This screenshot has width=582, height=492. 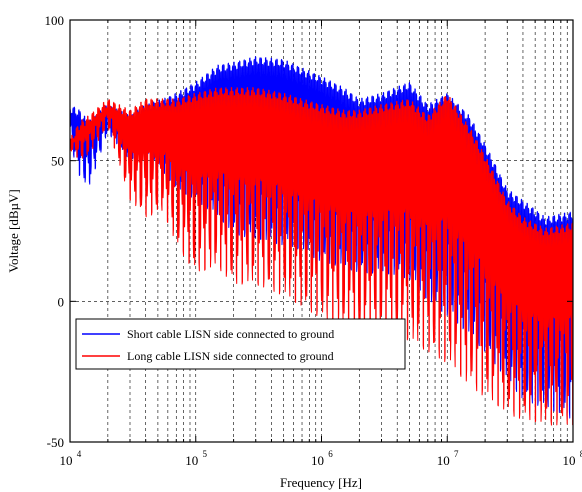 What do you see at coordinates (79, 454) in the screenshot?
I see `x-tick-label-exponent: 4` at bounding box center [79, 454].